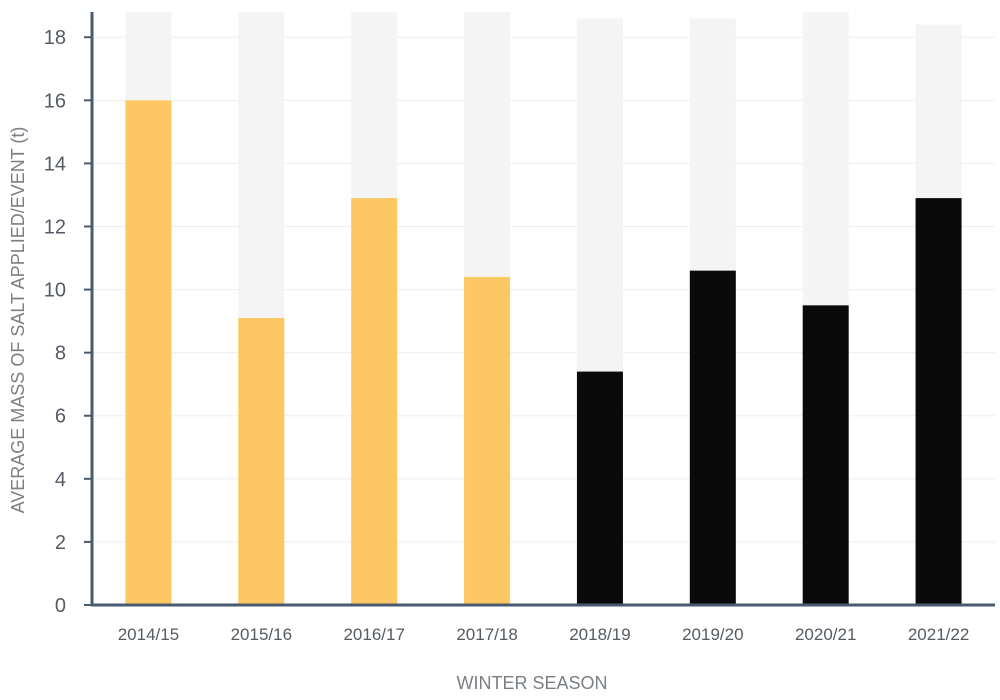  Describe the element at coordinates (60, 480) in the screenshot. I see `y-tick-label: 4` at that location.